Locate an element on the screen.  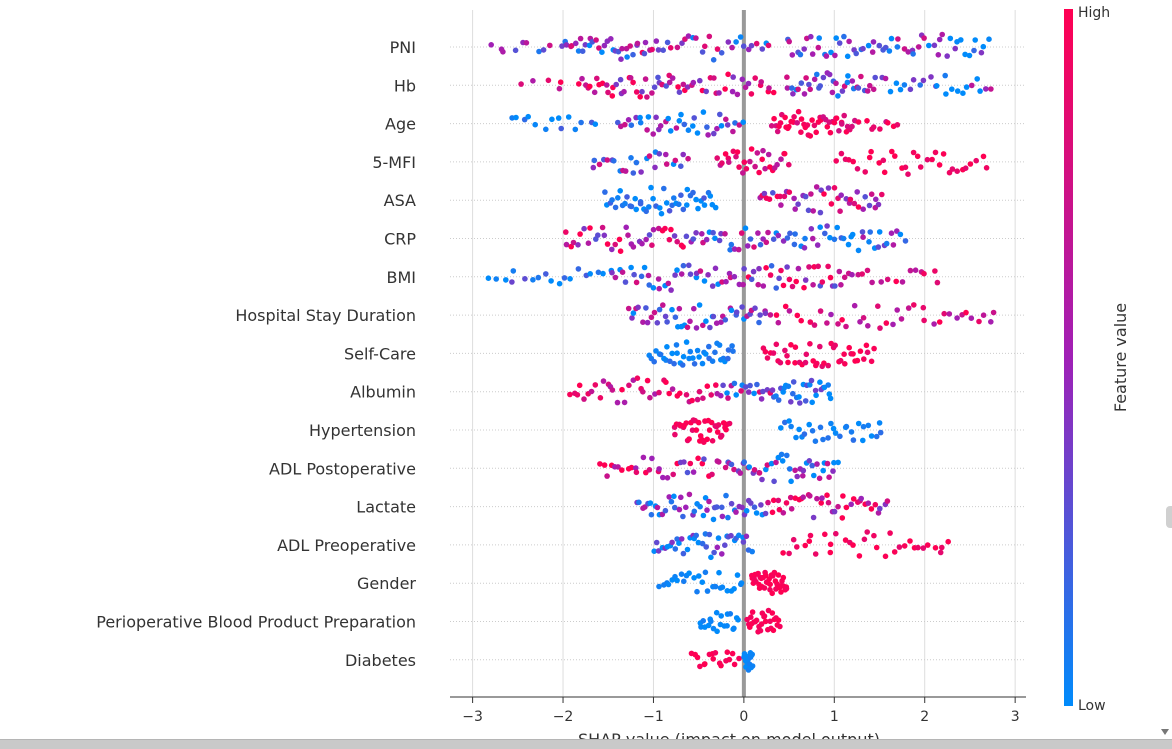
feature-label: Hypertension is located at coordinates (362, 430).